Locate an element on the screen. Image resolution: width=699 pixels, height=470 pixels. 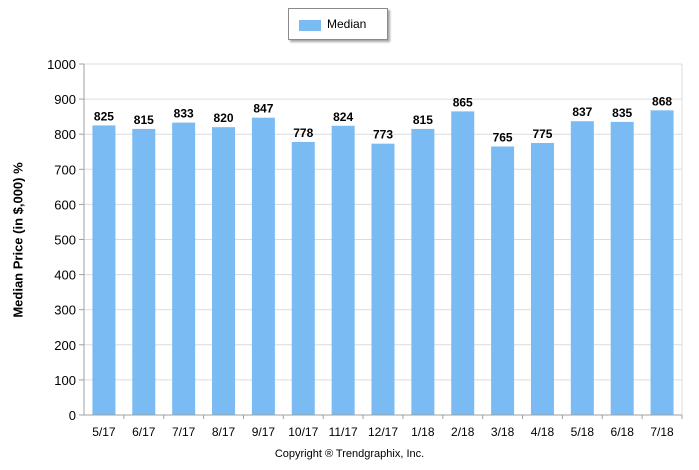
y-tick-labels: 0 100 200 300 400 500 600 700 800 900 1000 is located at coordinates (61, 240).